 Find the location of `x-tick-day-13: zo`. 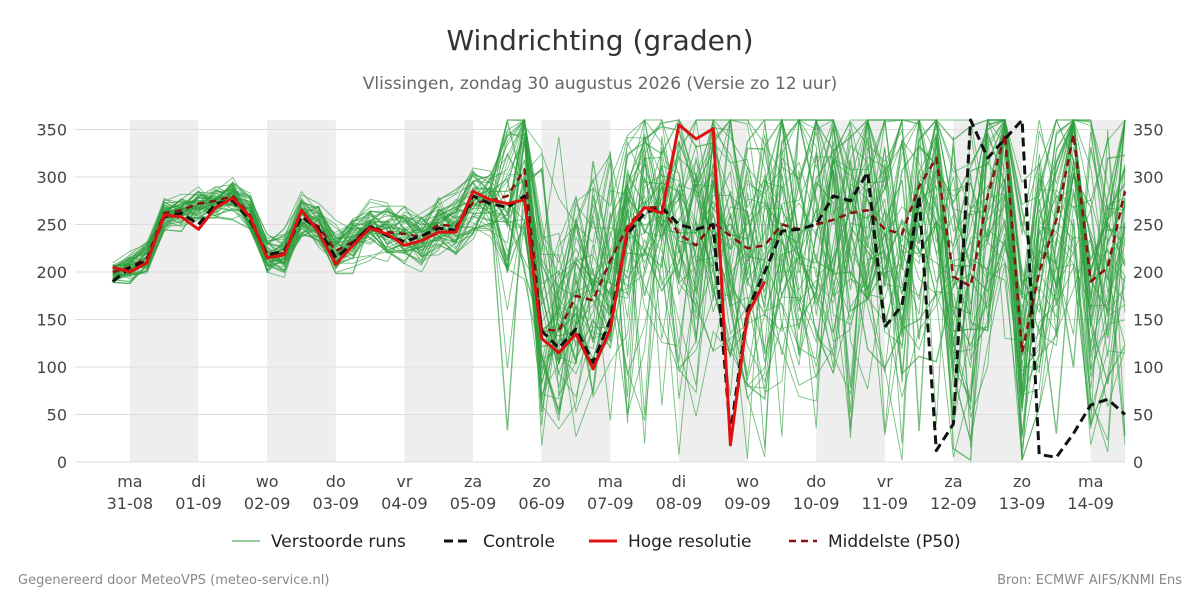

x-tick-day-13: zo is located at coordinates (1022, 481).